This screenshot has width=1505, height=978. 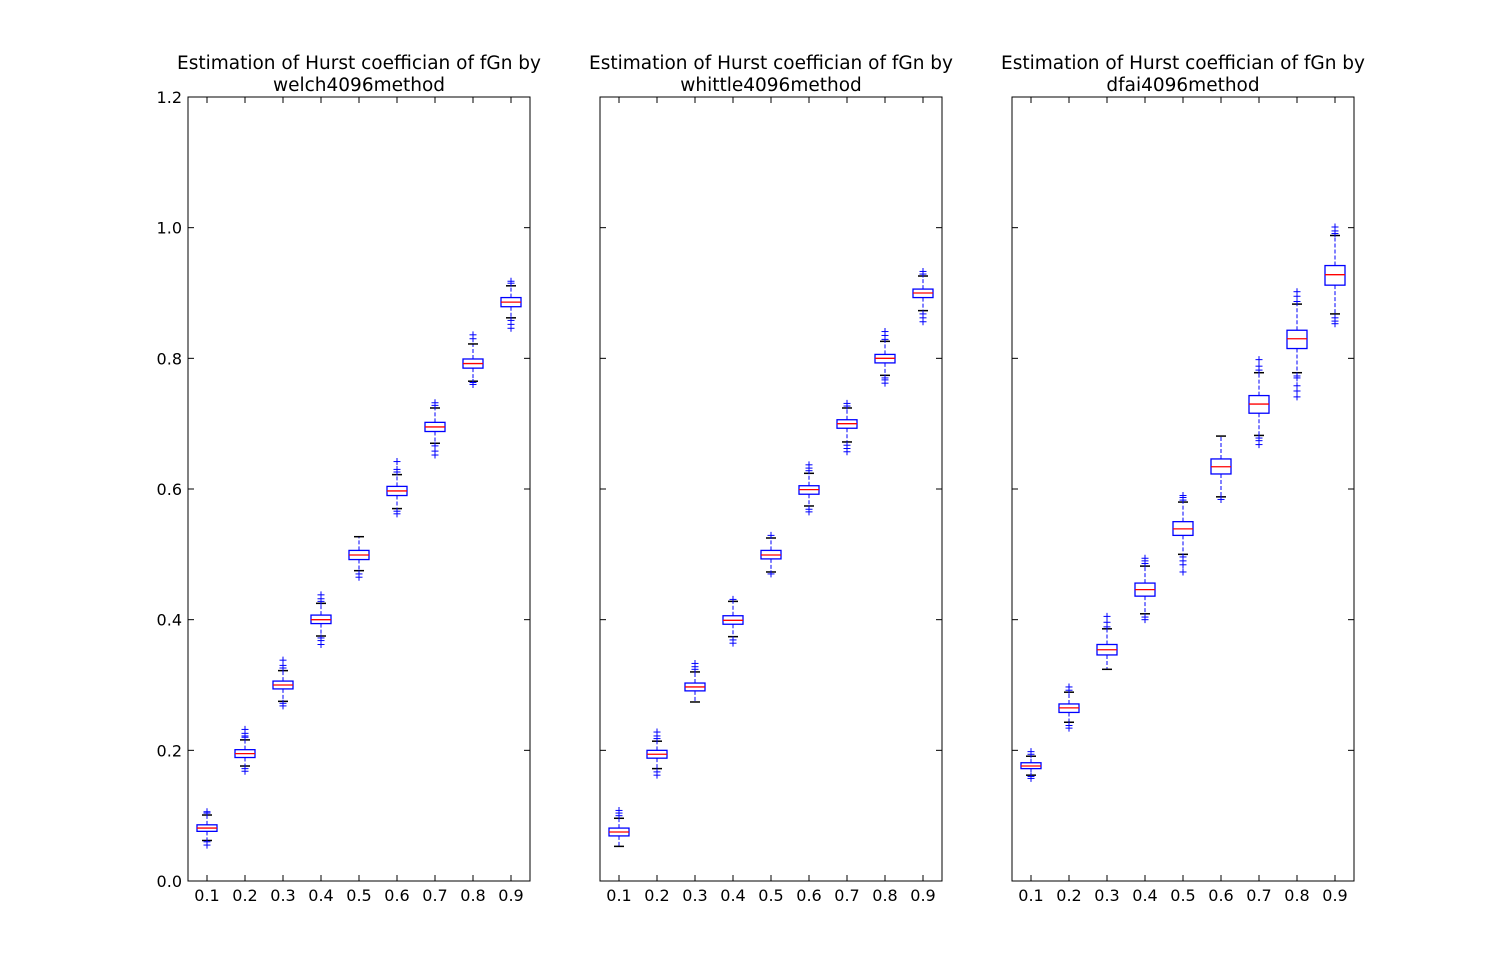 What do you see at coordinates (169, 620) in the screenshot?
I see `y-tick-label: 0.4` at bounding box center [169, 620].